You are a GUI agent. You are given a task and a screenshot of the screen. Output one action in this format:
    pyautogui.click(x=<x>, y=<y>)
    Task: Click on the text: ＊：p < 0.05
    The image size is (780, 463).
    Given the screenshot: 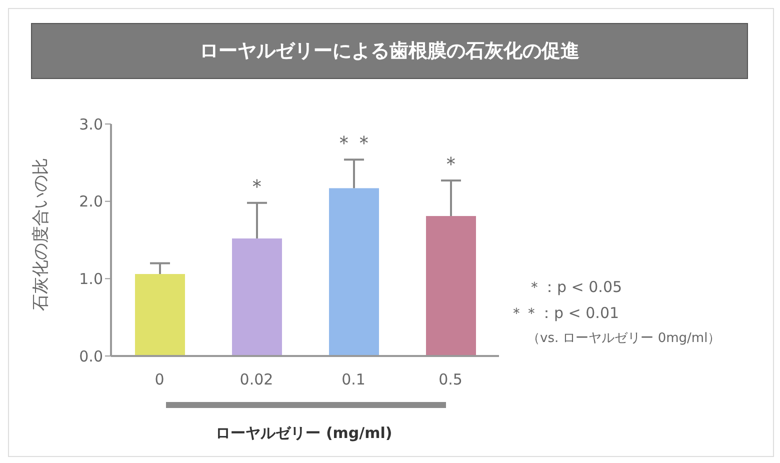 What is the action you would take?
    pyautogui.click(x=575, y=287)
    